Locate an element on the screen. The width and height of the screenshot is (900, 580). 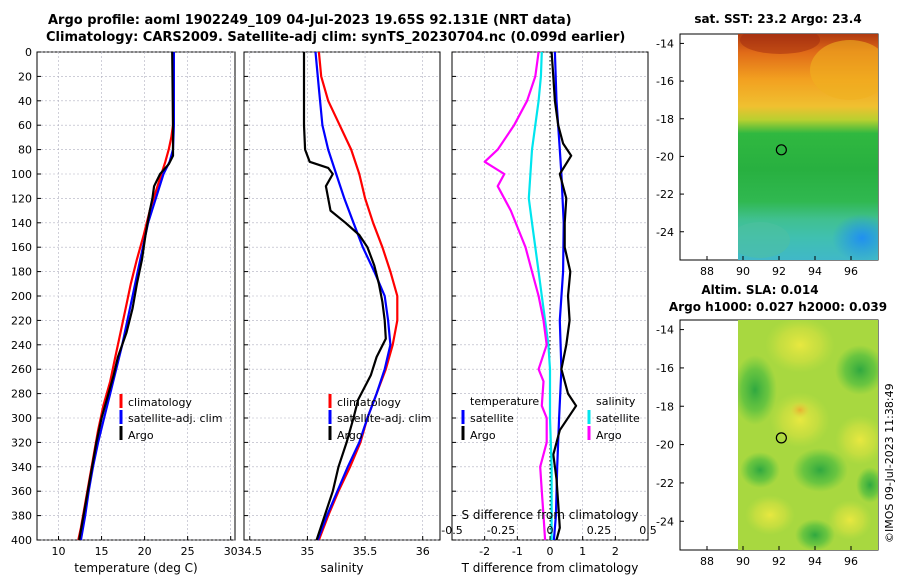
series-line-s-argo is located at coordinates (515, 296).